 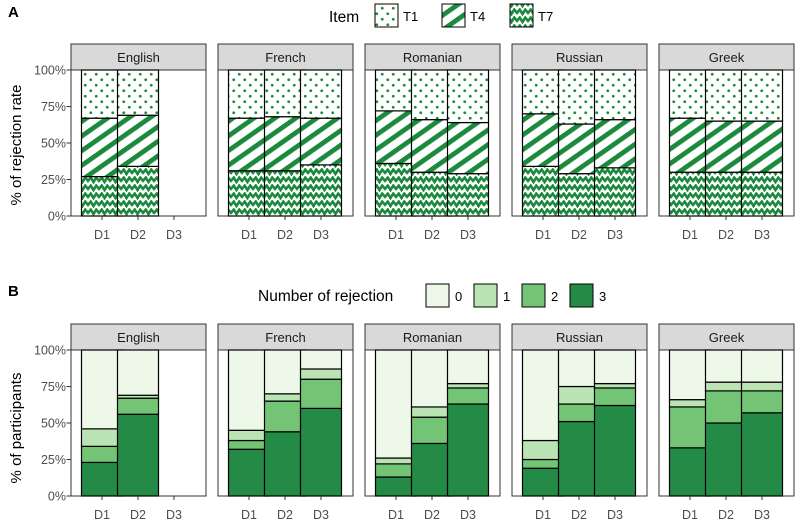 I want to click on bar-segment-russian-d3-t4-a, so click(x=615, y=144).